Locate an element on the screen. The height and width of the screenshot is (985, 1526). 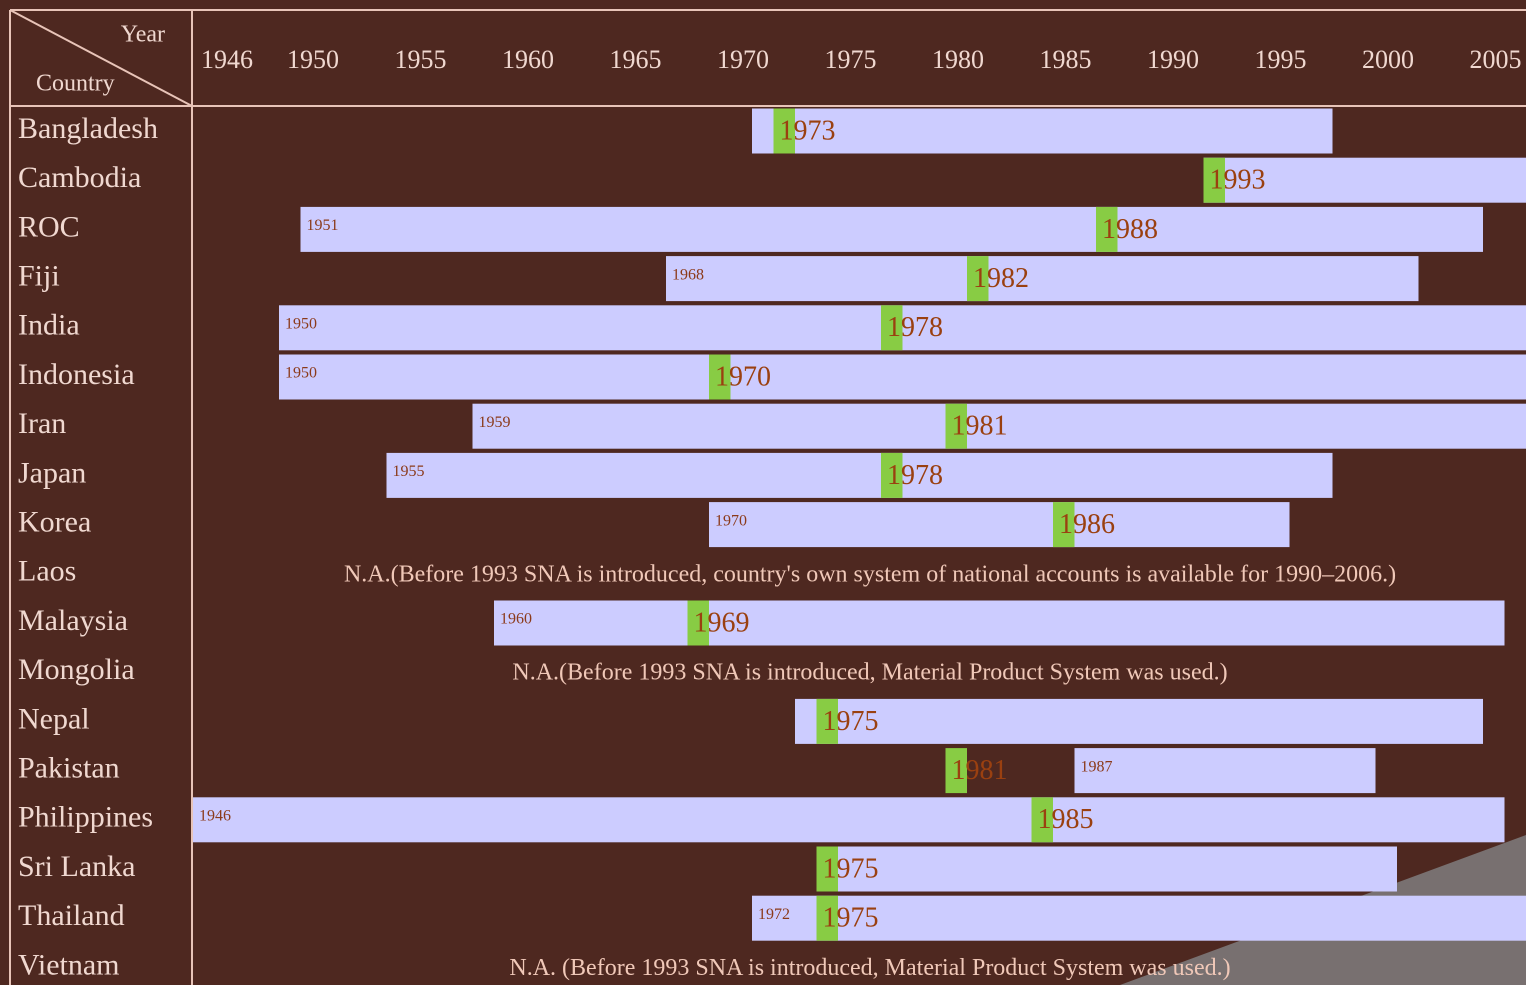
country-label: Indonesia is located at coordinates (76, 374).